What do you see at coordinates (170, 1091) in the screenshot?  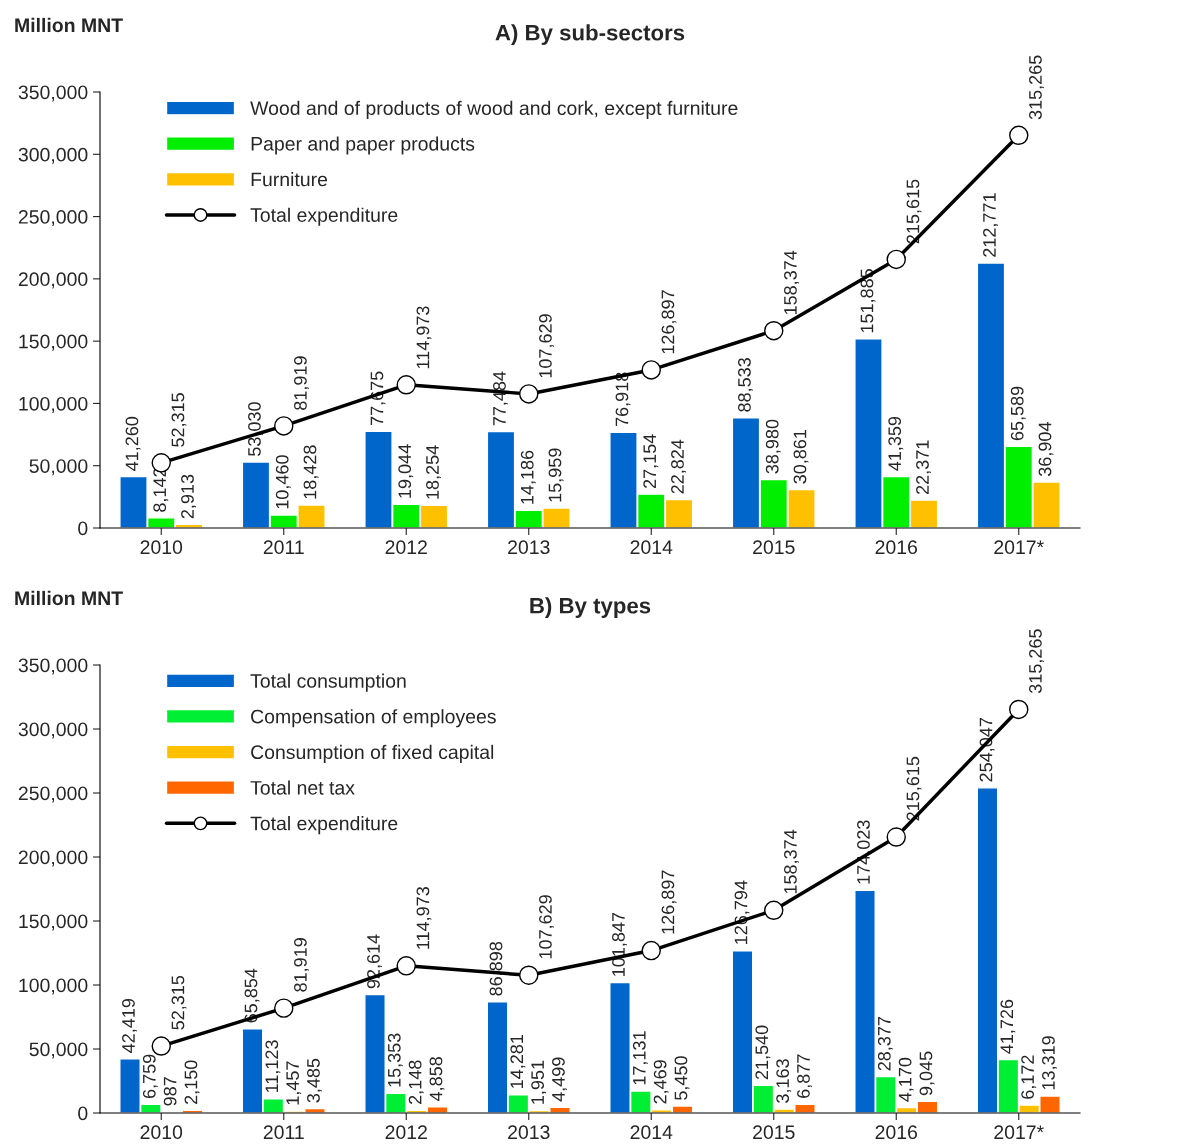 I see `data-label: 987` at bounding box center [170, 1091].